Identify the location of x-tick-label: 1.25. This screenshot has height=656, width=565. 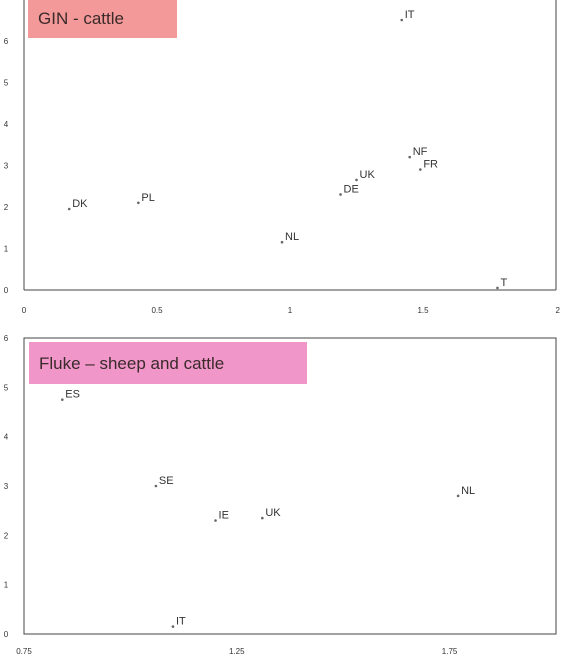
(237, 651).